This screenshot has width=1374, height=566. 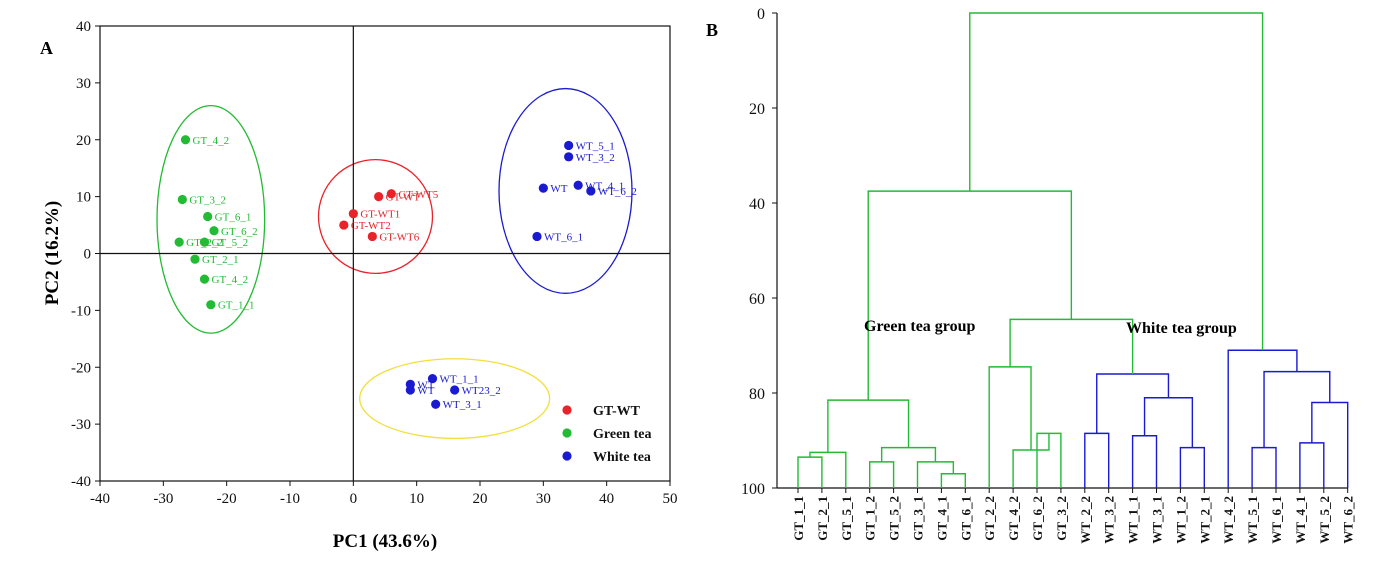 I want to click on y-tick-label: 60, so click(x=757, y=299).